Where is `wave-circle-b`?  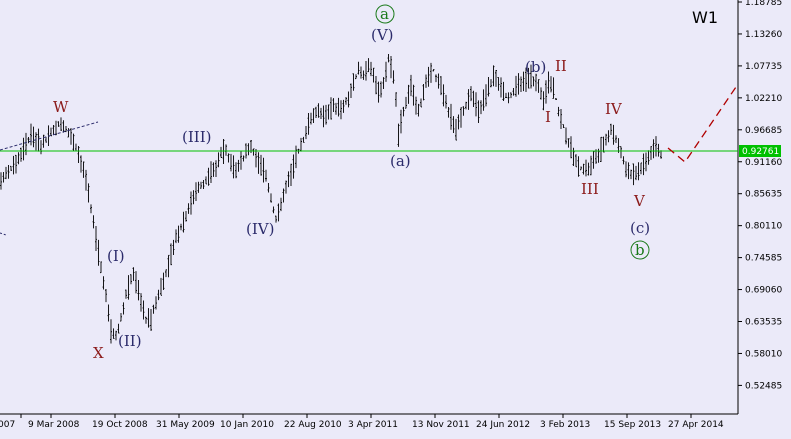 wave-circle-b is located at coordinates (640, 250).